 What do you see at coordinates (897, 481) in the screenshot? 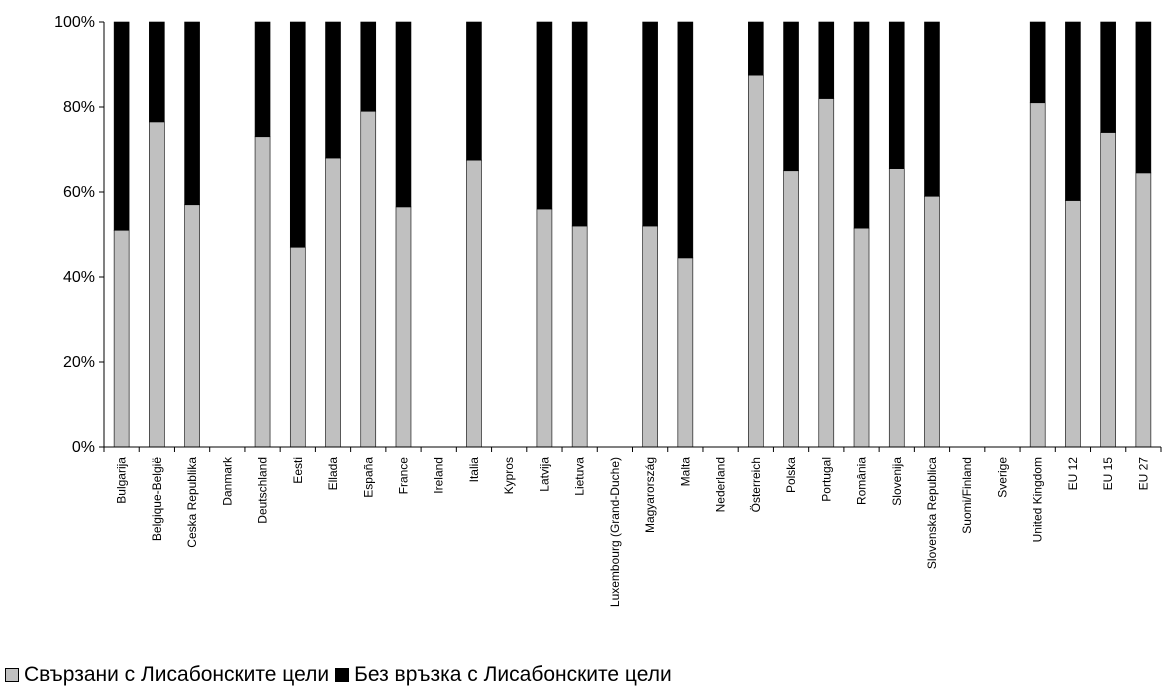
I see `x-category-label: Slovenija` at bounding box center [897, 481].